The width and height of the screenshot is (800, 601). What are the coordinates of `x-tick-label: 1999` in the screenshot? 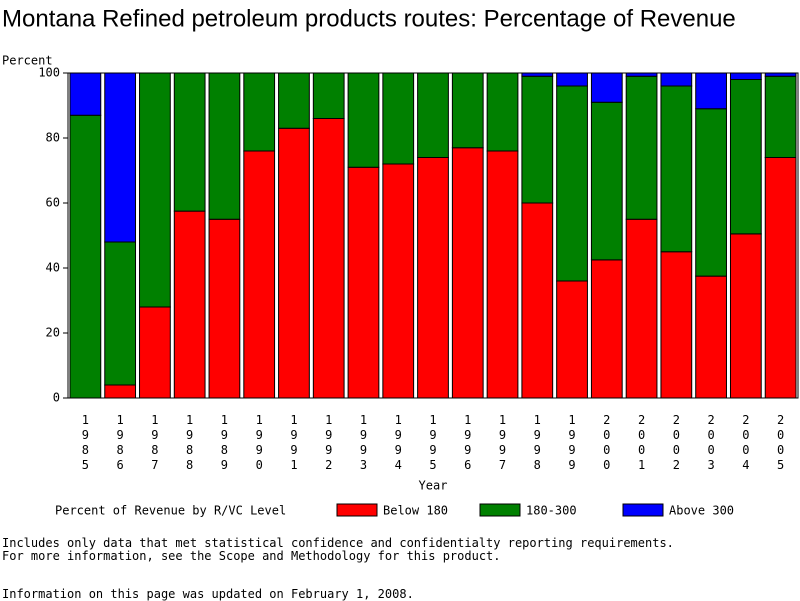 It's located at (572, 443).